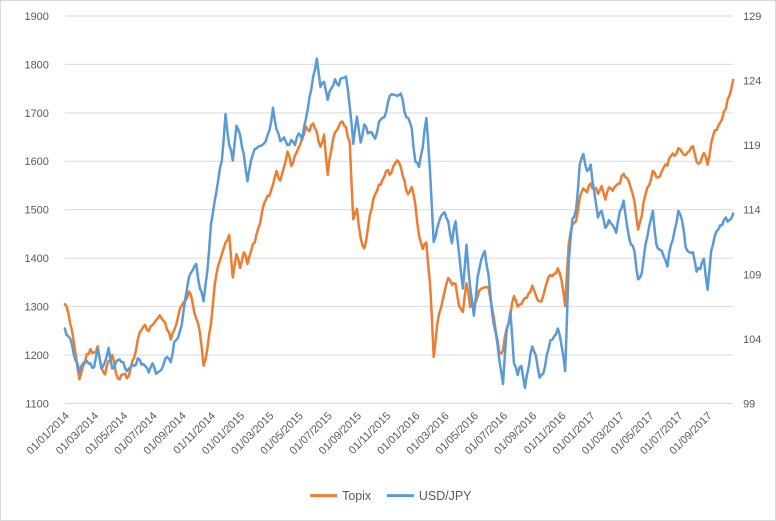 The width and height of the screenshot is (776, 521). I want to click on y-left-tick-label: 1100, so click(37, 404).